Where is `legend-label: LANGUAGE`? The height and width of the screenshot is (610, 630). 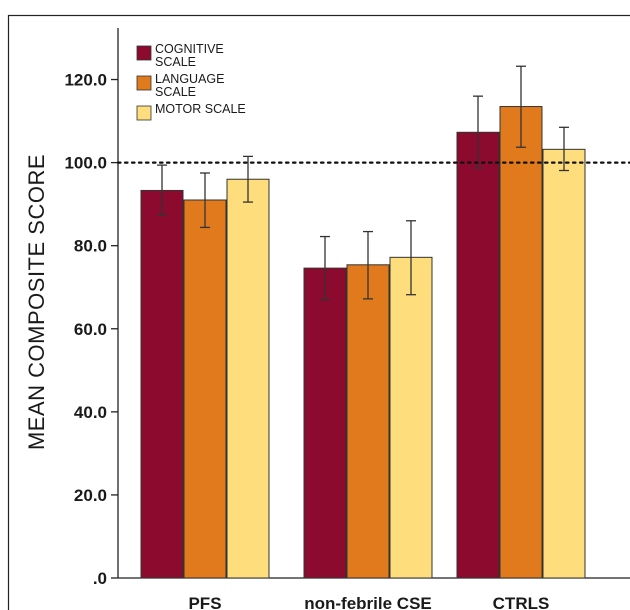 legend-label: LANGUAGE is located at coordinates (189, 79).